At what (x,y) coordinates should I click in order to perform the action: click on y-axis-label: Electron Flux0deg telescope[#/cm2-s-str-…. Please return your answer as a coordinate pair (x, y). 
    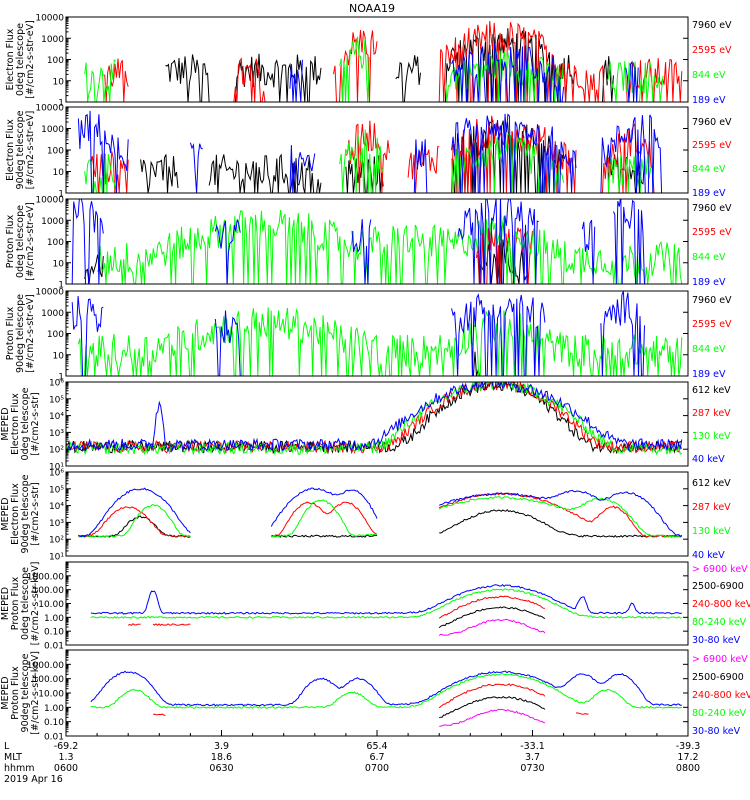
    Looking at the image, I should click on (20, 59).